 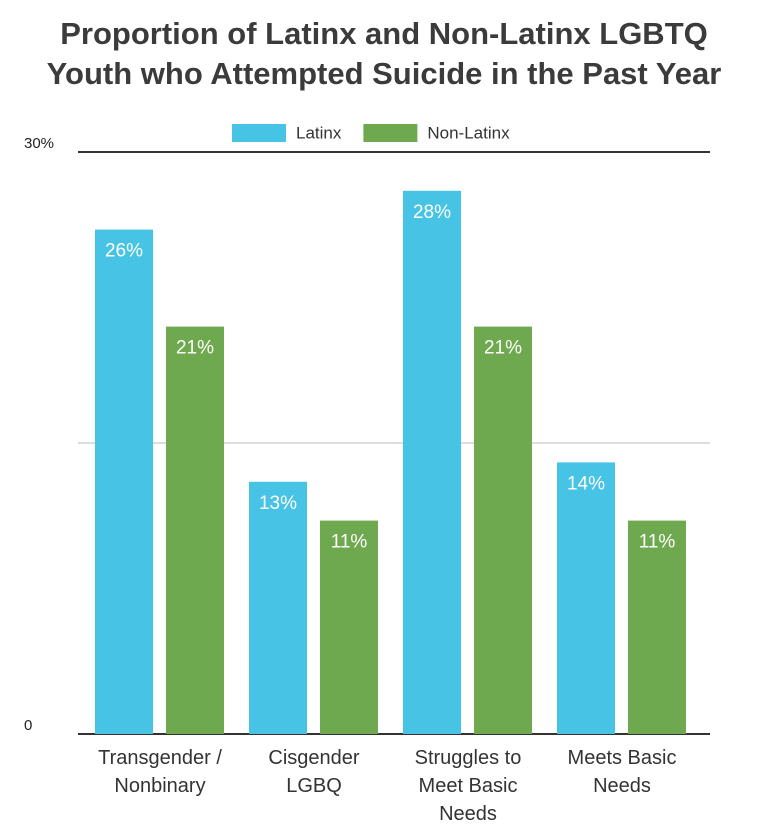 What do you see at coordinates (314, 772) in the screenshot?
I see `x-tick-label: Cisgender LGBQ` at bounding box center [314, 772].